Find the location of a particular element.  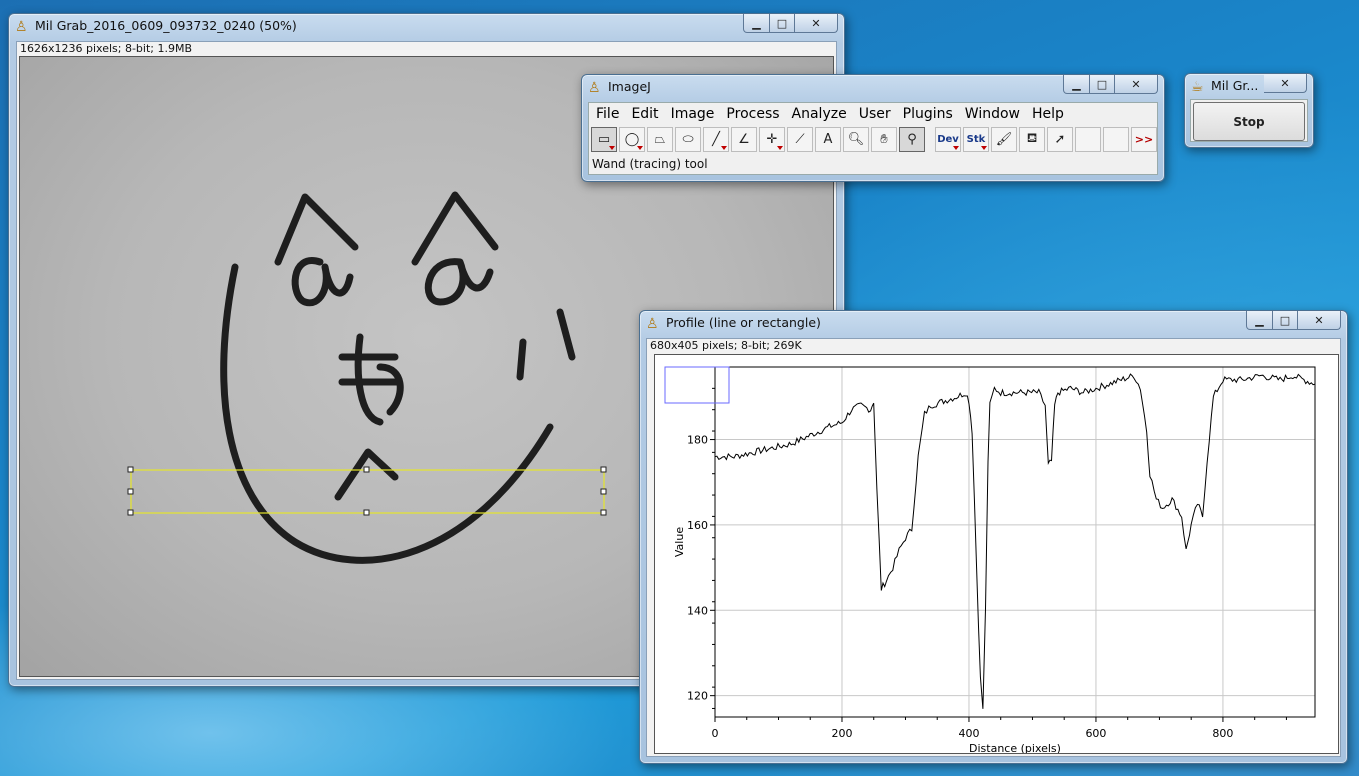

y-tick-label: 180 is located at coordinates (697, 440).